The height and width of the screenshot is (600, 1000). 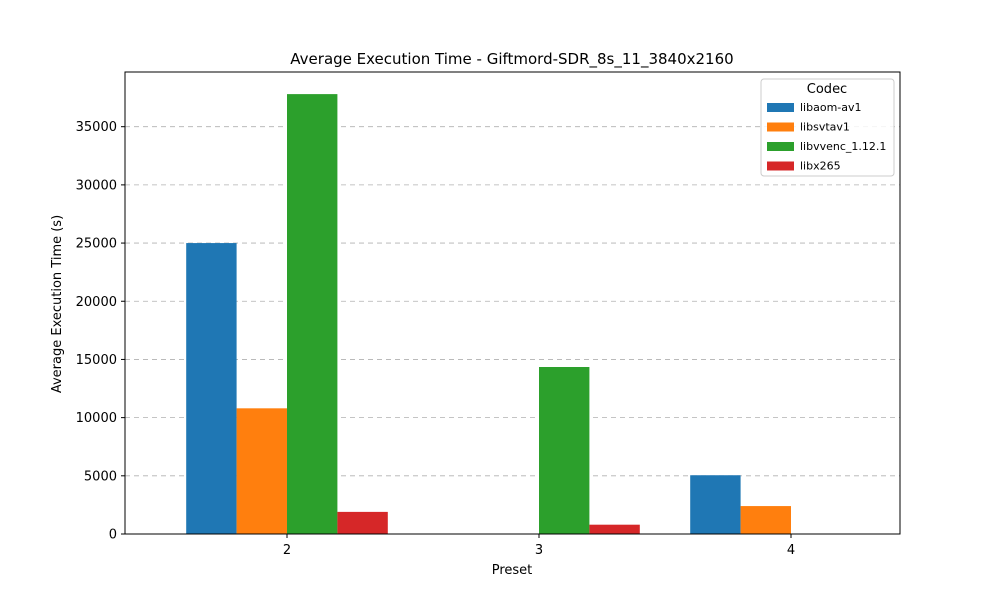 What do you see at coordinates (113, 535) in the screenshot?
I see `y-tick-label: 0` at bounding box center [113, 535].